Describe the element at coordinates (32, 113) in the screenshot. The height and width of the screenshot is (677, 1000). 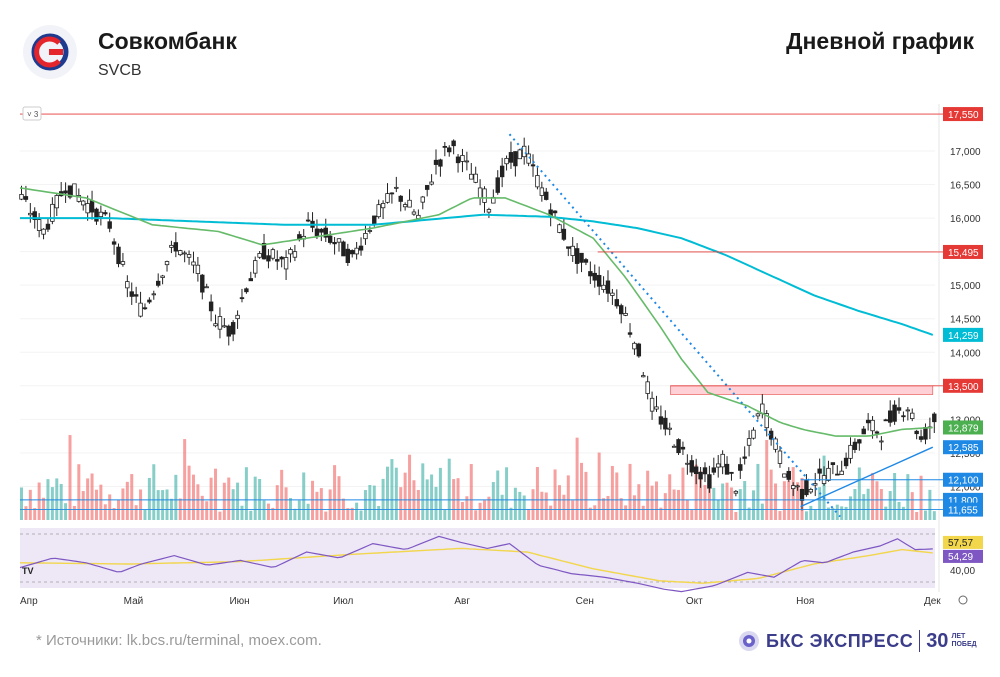
I see `indicator-badge` at that location.